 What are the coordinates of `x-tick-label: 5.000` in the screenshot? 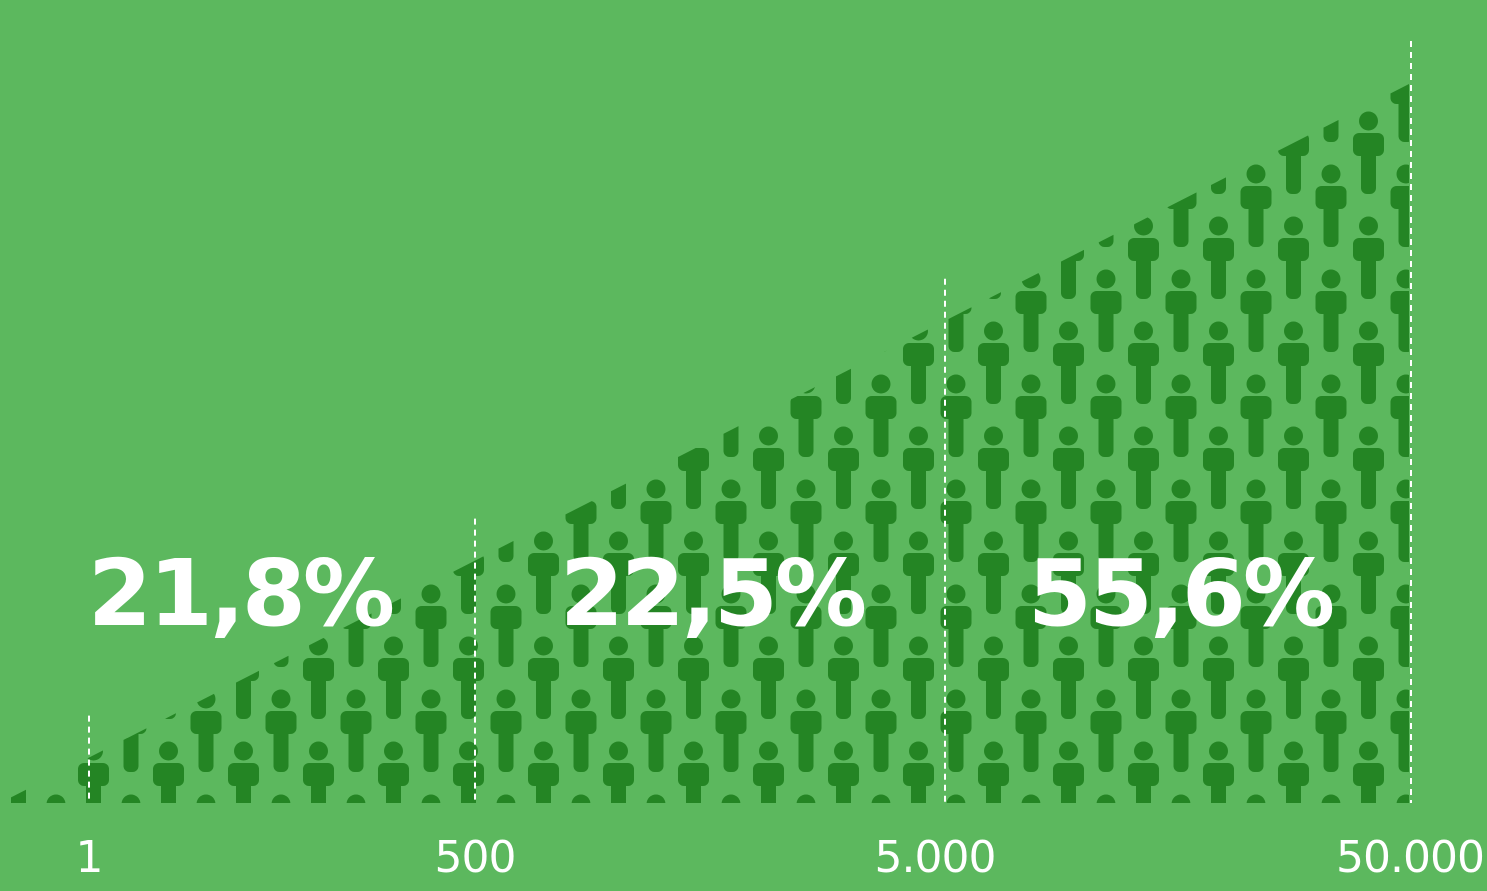 It's located at (935, 857).